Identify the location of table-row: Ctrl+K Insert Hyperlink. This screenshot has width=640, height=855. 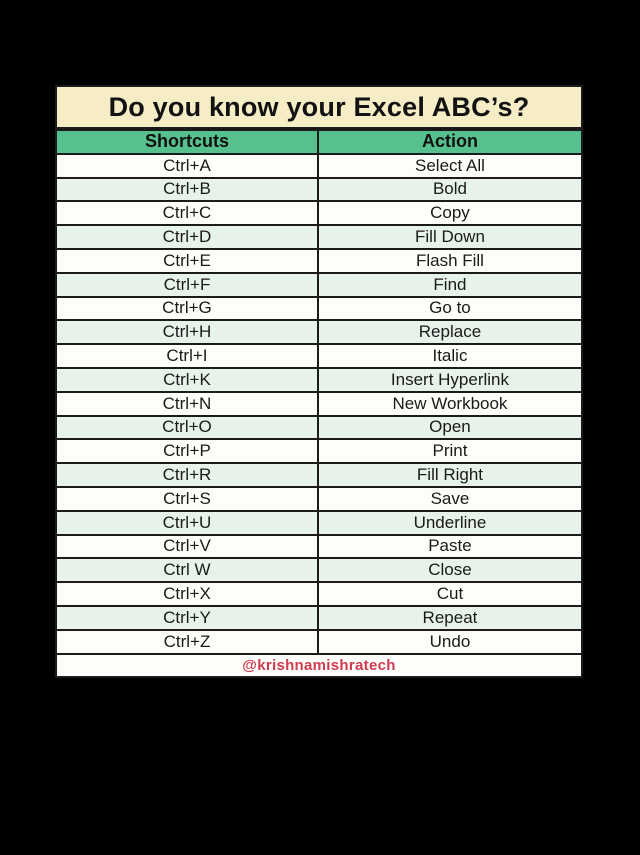
(319, 379).